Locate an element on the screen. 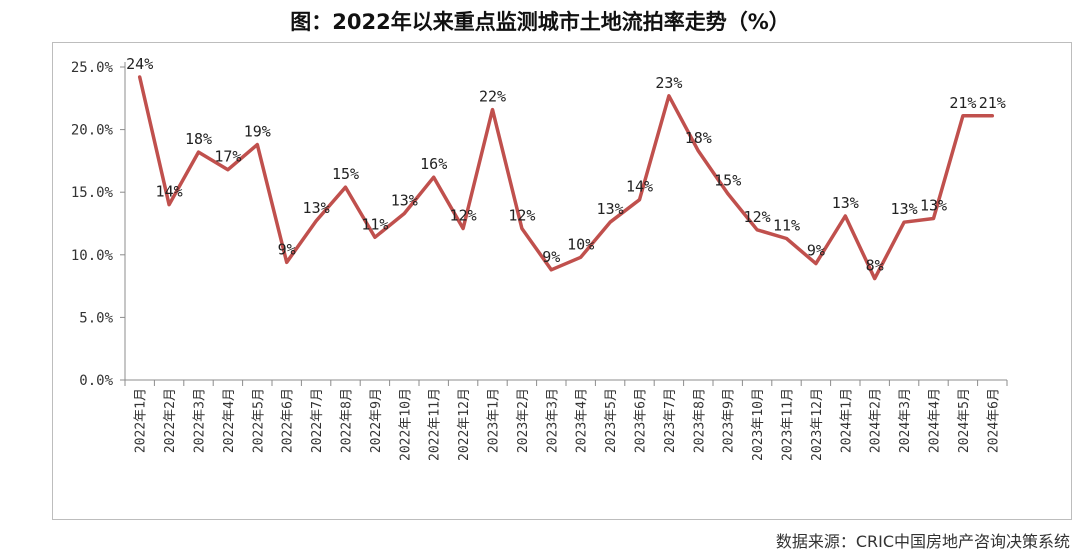  x-tick-label: 2022年12月 is located at coordinates (464, 424).